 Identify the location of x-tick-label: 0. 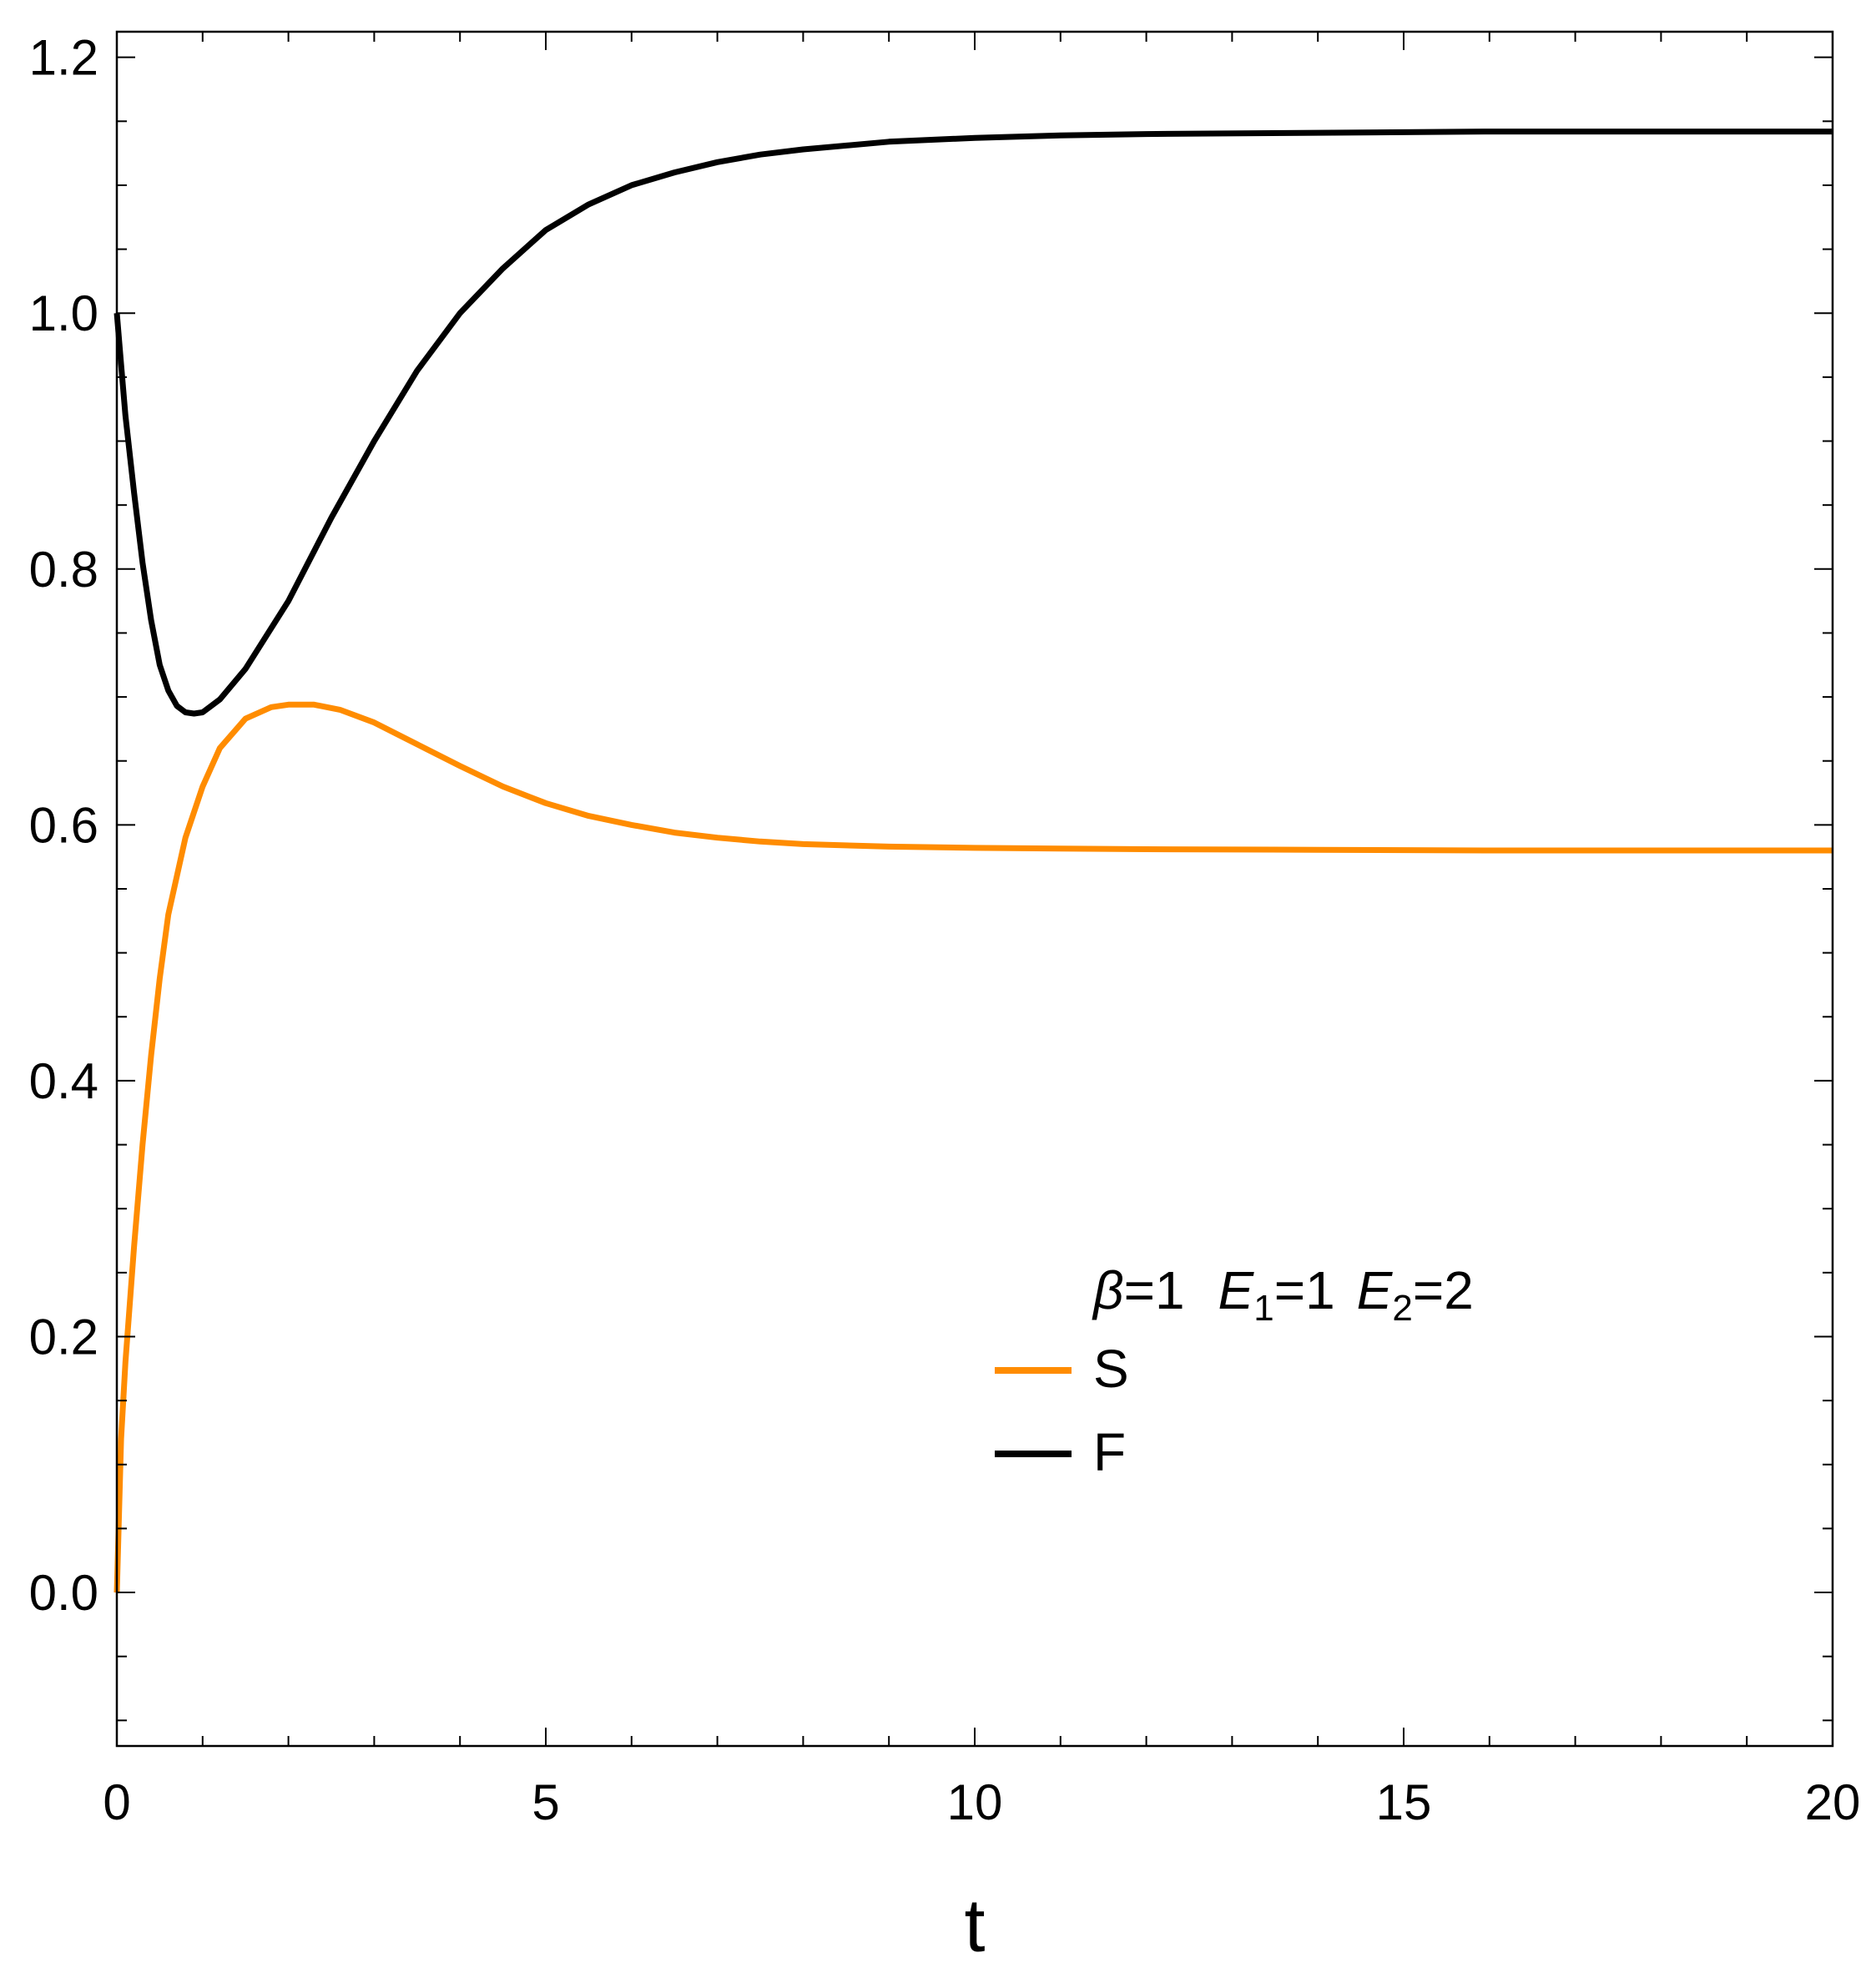
(116, 1802).